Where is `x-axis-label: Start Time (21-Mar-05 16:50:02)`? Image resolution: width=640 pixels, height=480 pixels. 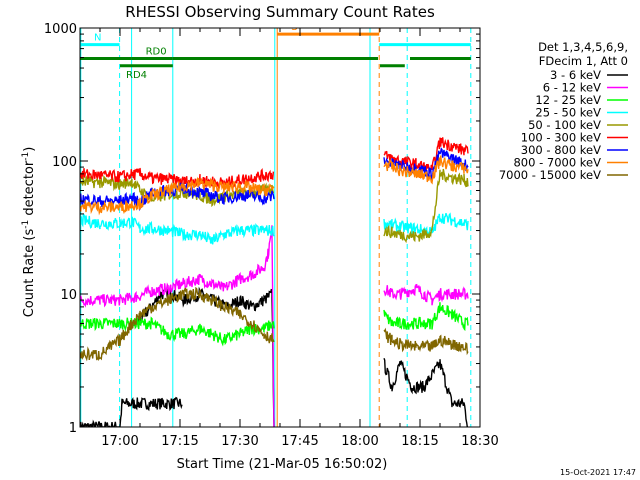
x-axis-label: Start Time (21-Mar-05 16:50:02) is located at coordinates (282, 464).